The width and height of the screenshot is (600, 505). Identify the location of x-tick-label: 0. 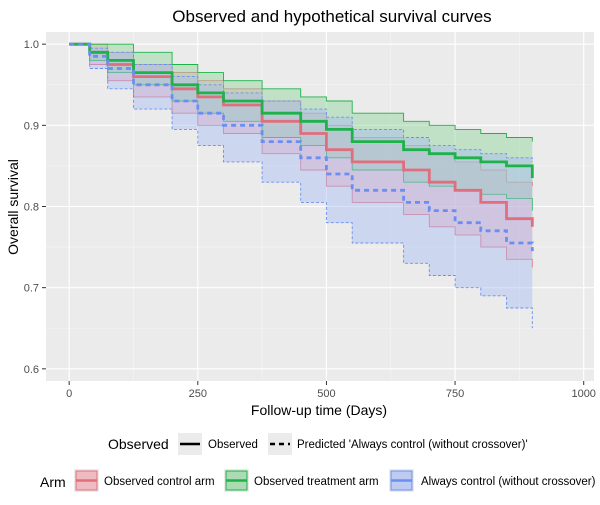
(69, 394).